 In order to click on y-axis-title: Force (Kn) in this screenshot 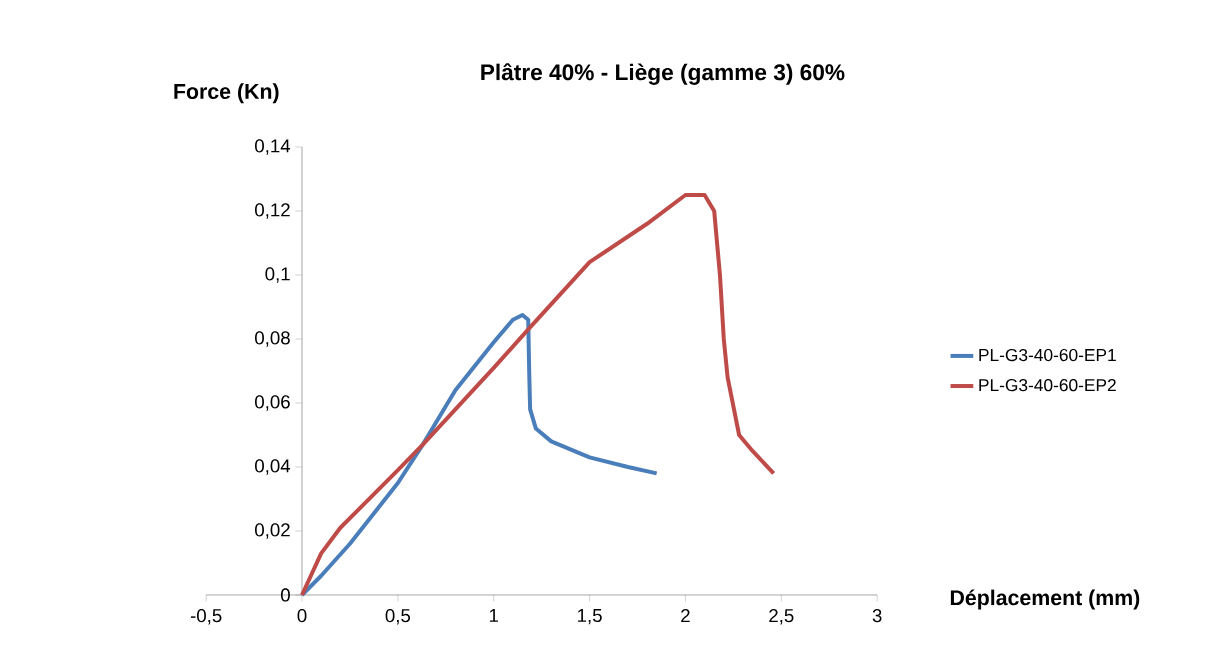, I will do `click(226, 93)`.